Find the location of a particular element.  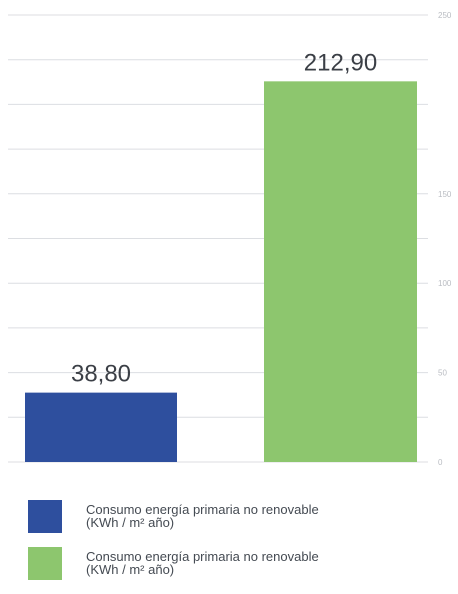

bar is located at coordinates (101, 427).